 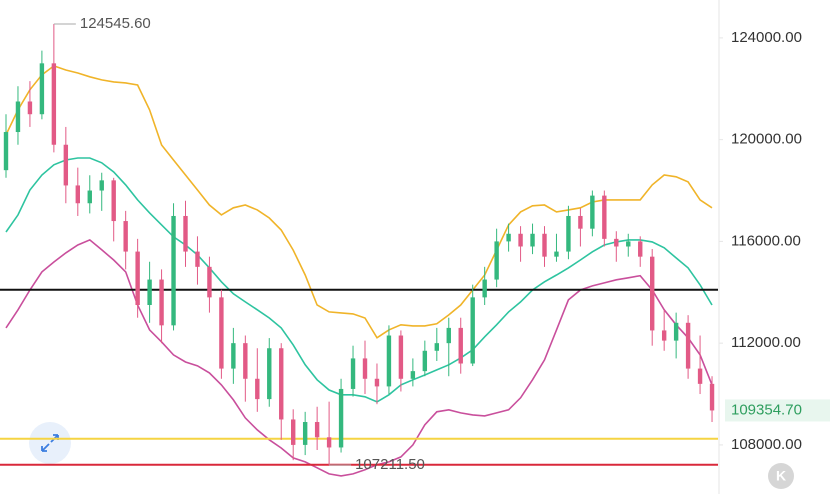 I want to click on k-circle, so click(x=781, y=476).